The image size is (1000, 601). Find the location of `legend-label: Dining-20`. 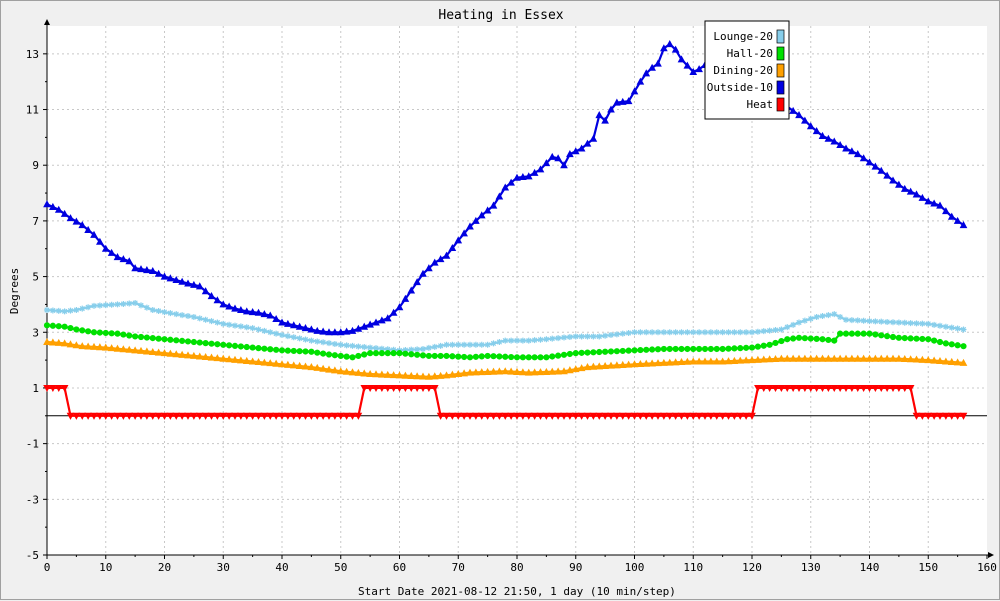

legend-label: Dining-20 is located at coordinates (743, 70).